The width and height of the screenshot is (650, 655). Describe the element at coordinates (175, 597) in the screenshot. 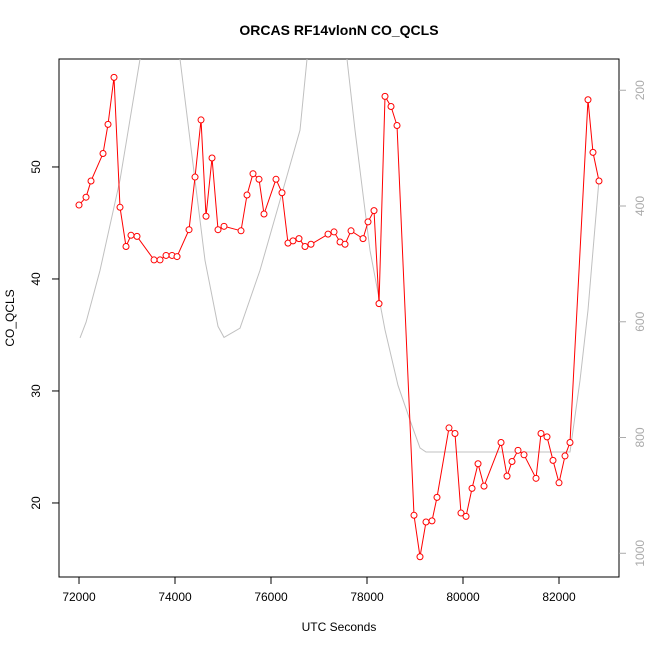

I see `x-tick-label: 74000` at that location.